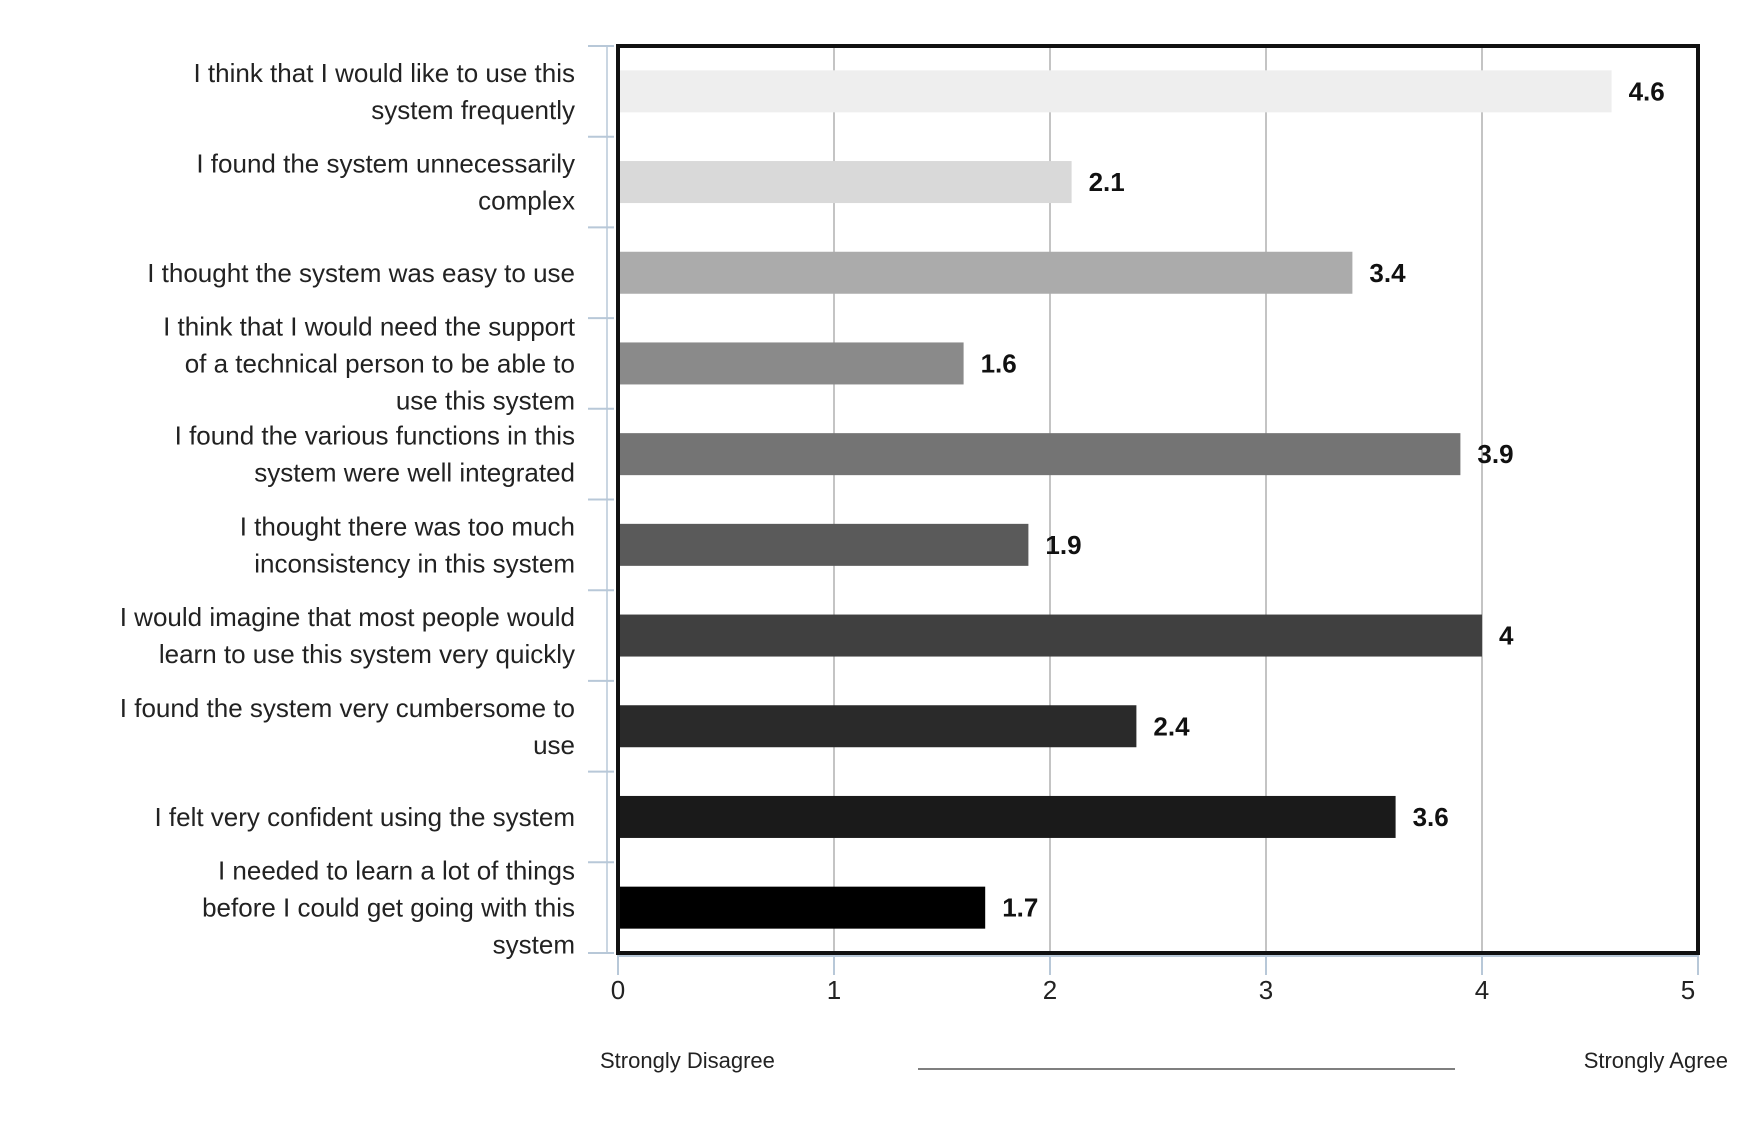 The image size is (1758, 1128). What do you see at coordinates (364, 817) in the screenshot?
I see `category-label-9: I felt very confident using the system` at bounding box center [364, 817].